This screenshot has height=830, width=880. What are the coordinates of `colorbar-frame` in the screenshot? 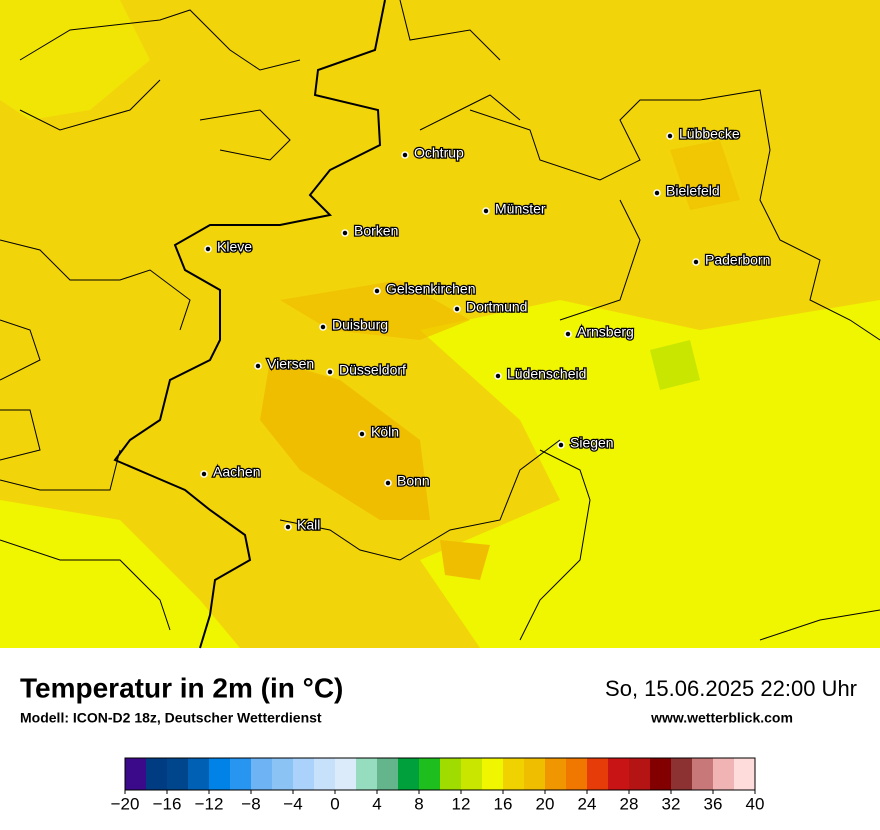 It's located at (440, 774).